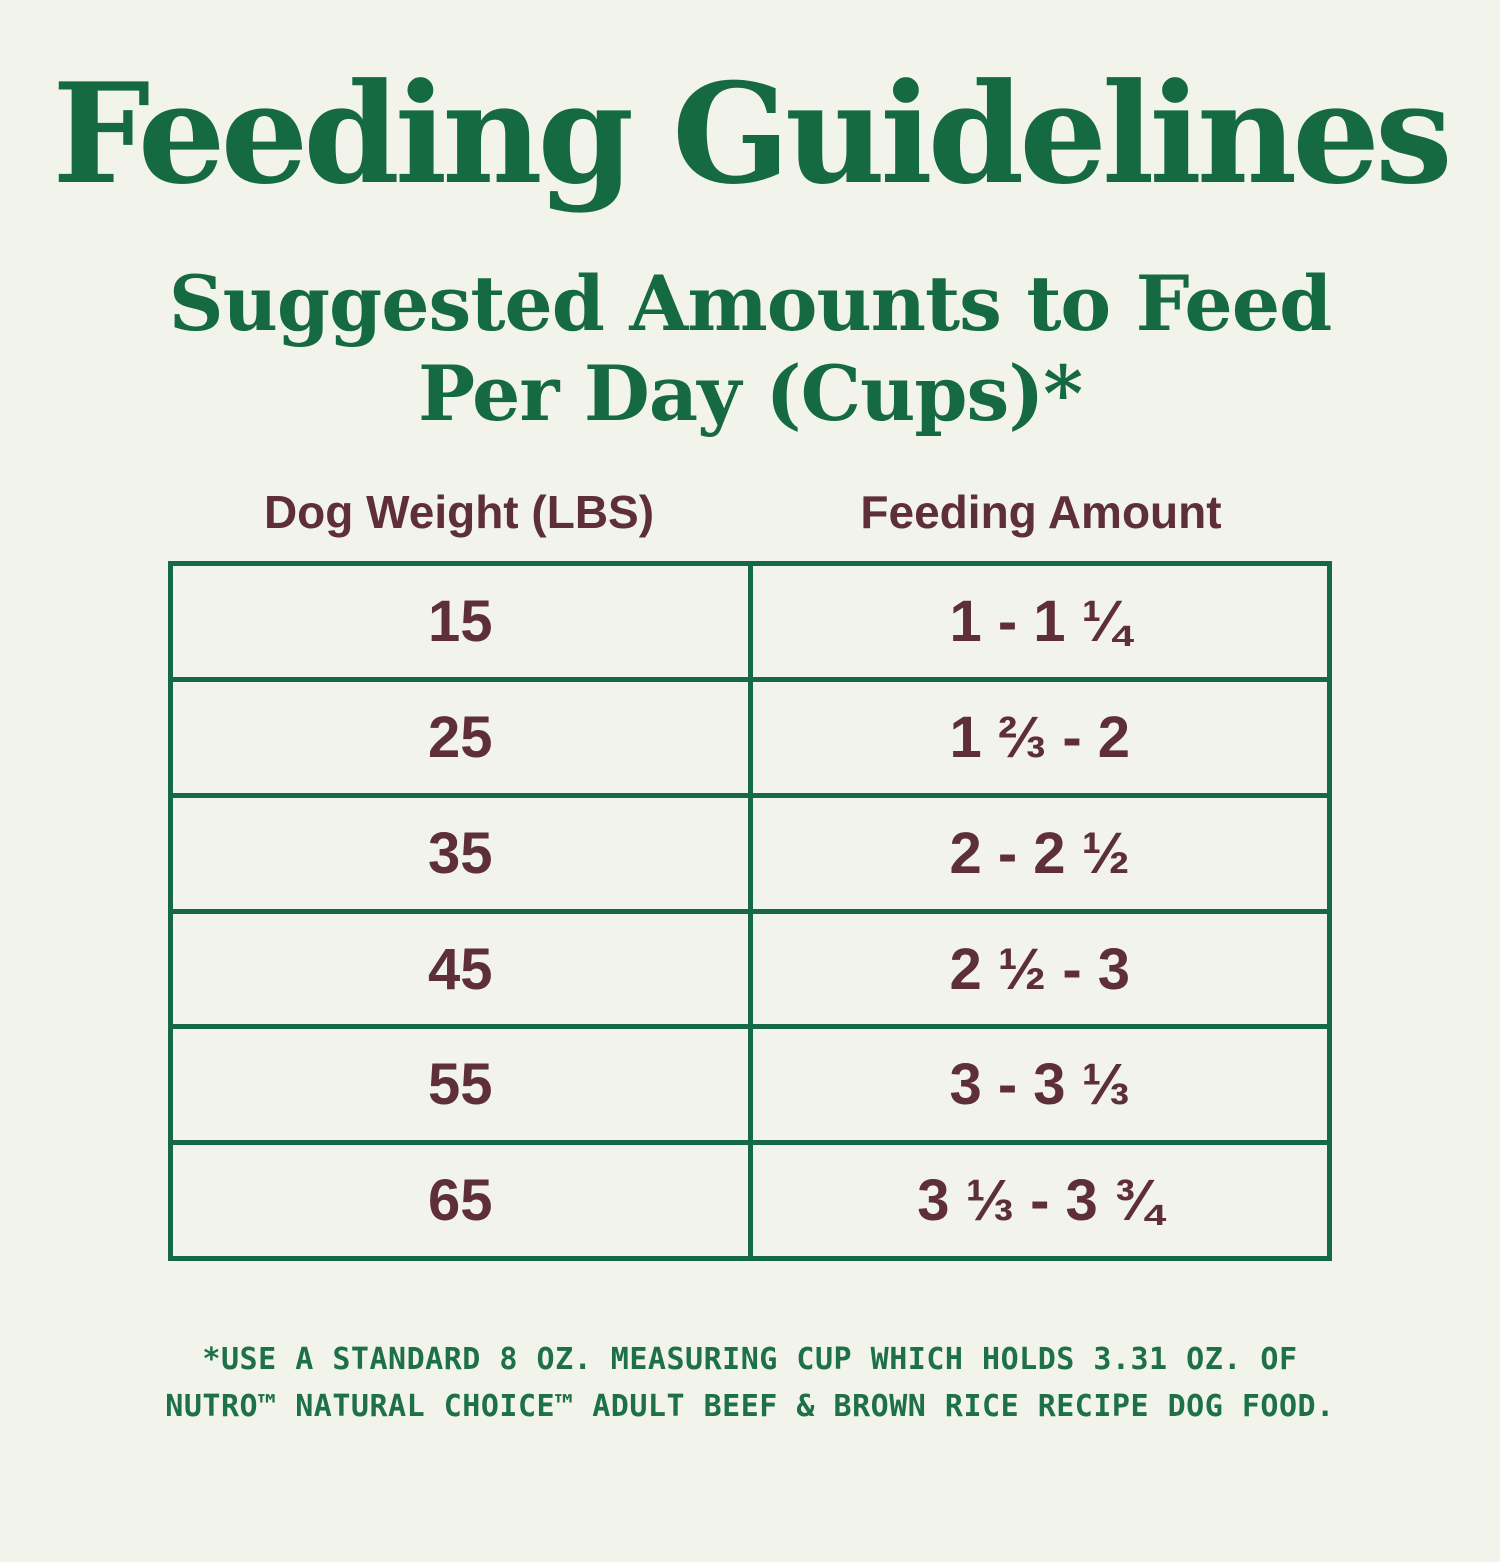 This screenshot has width=1500, height=1562. I want to click on table-row: 55 3 - 3 ⅓, so click(750, 1085).